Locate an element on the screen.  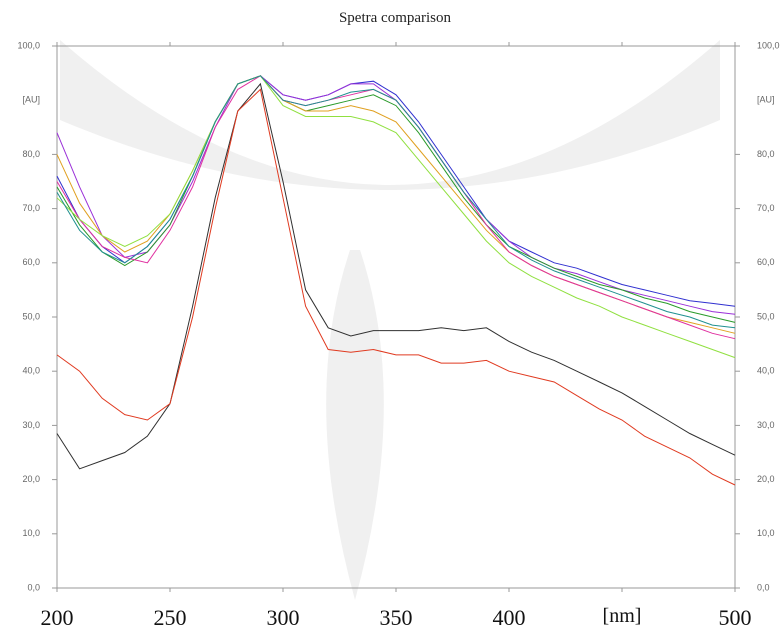
y-axis-label-right: [AU] is located at coordinates (766, 99).